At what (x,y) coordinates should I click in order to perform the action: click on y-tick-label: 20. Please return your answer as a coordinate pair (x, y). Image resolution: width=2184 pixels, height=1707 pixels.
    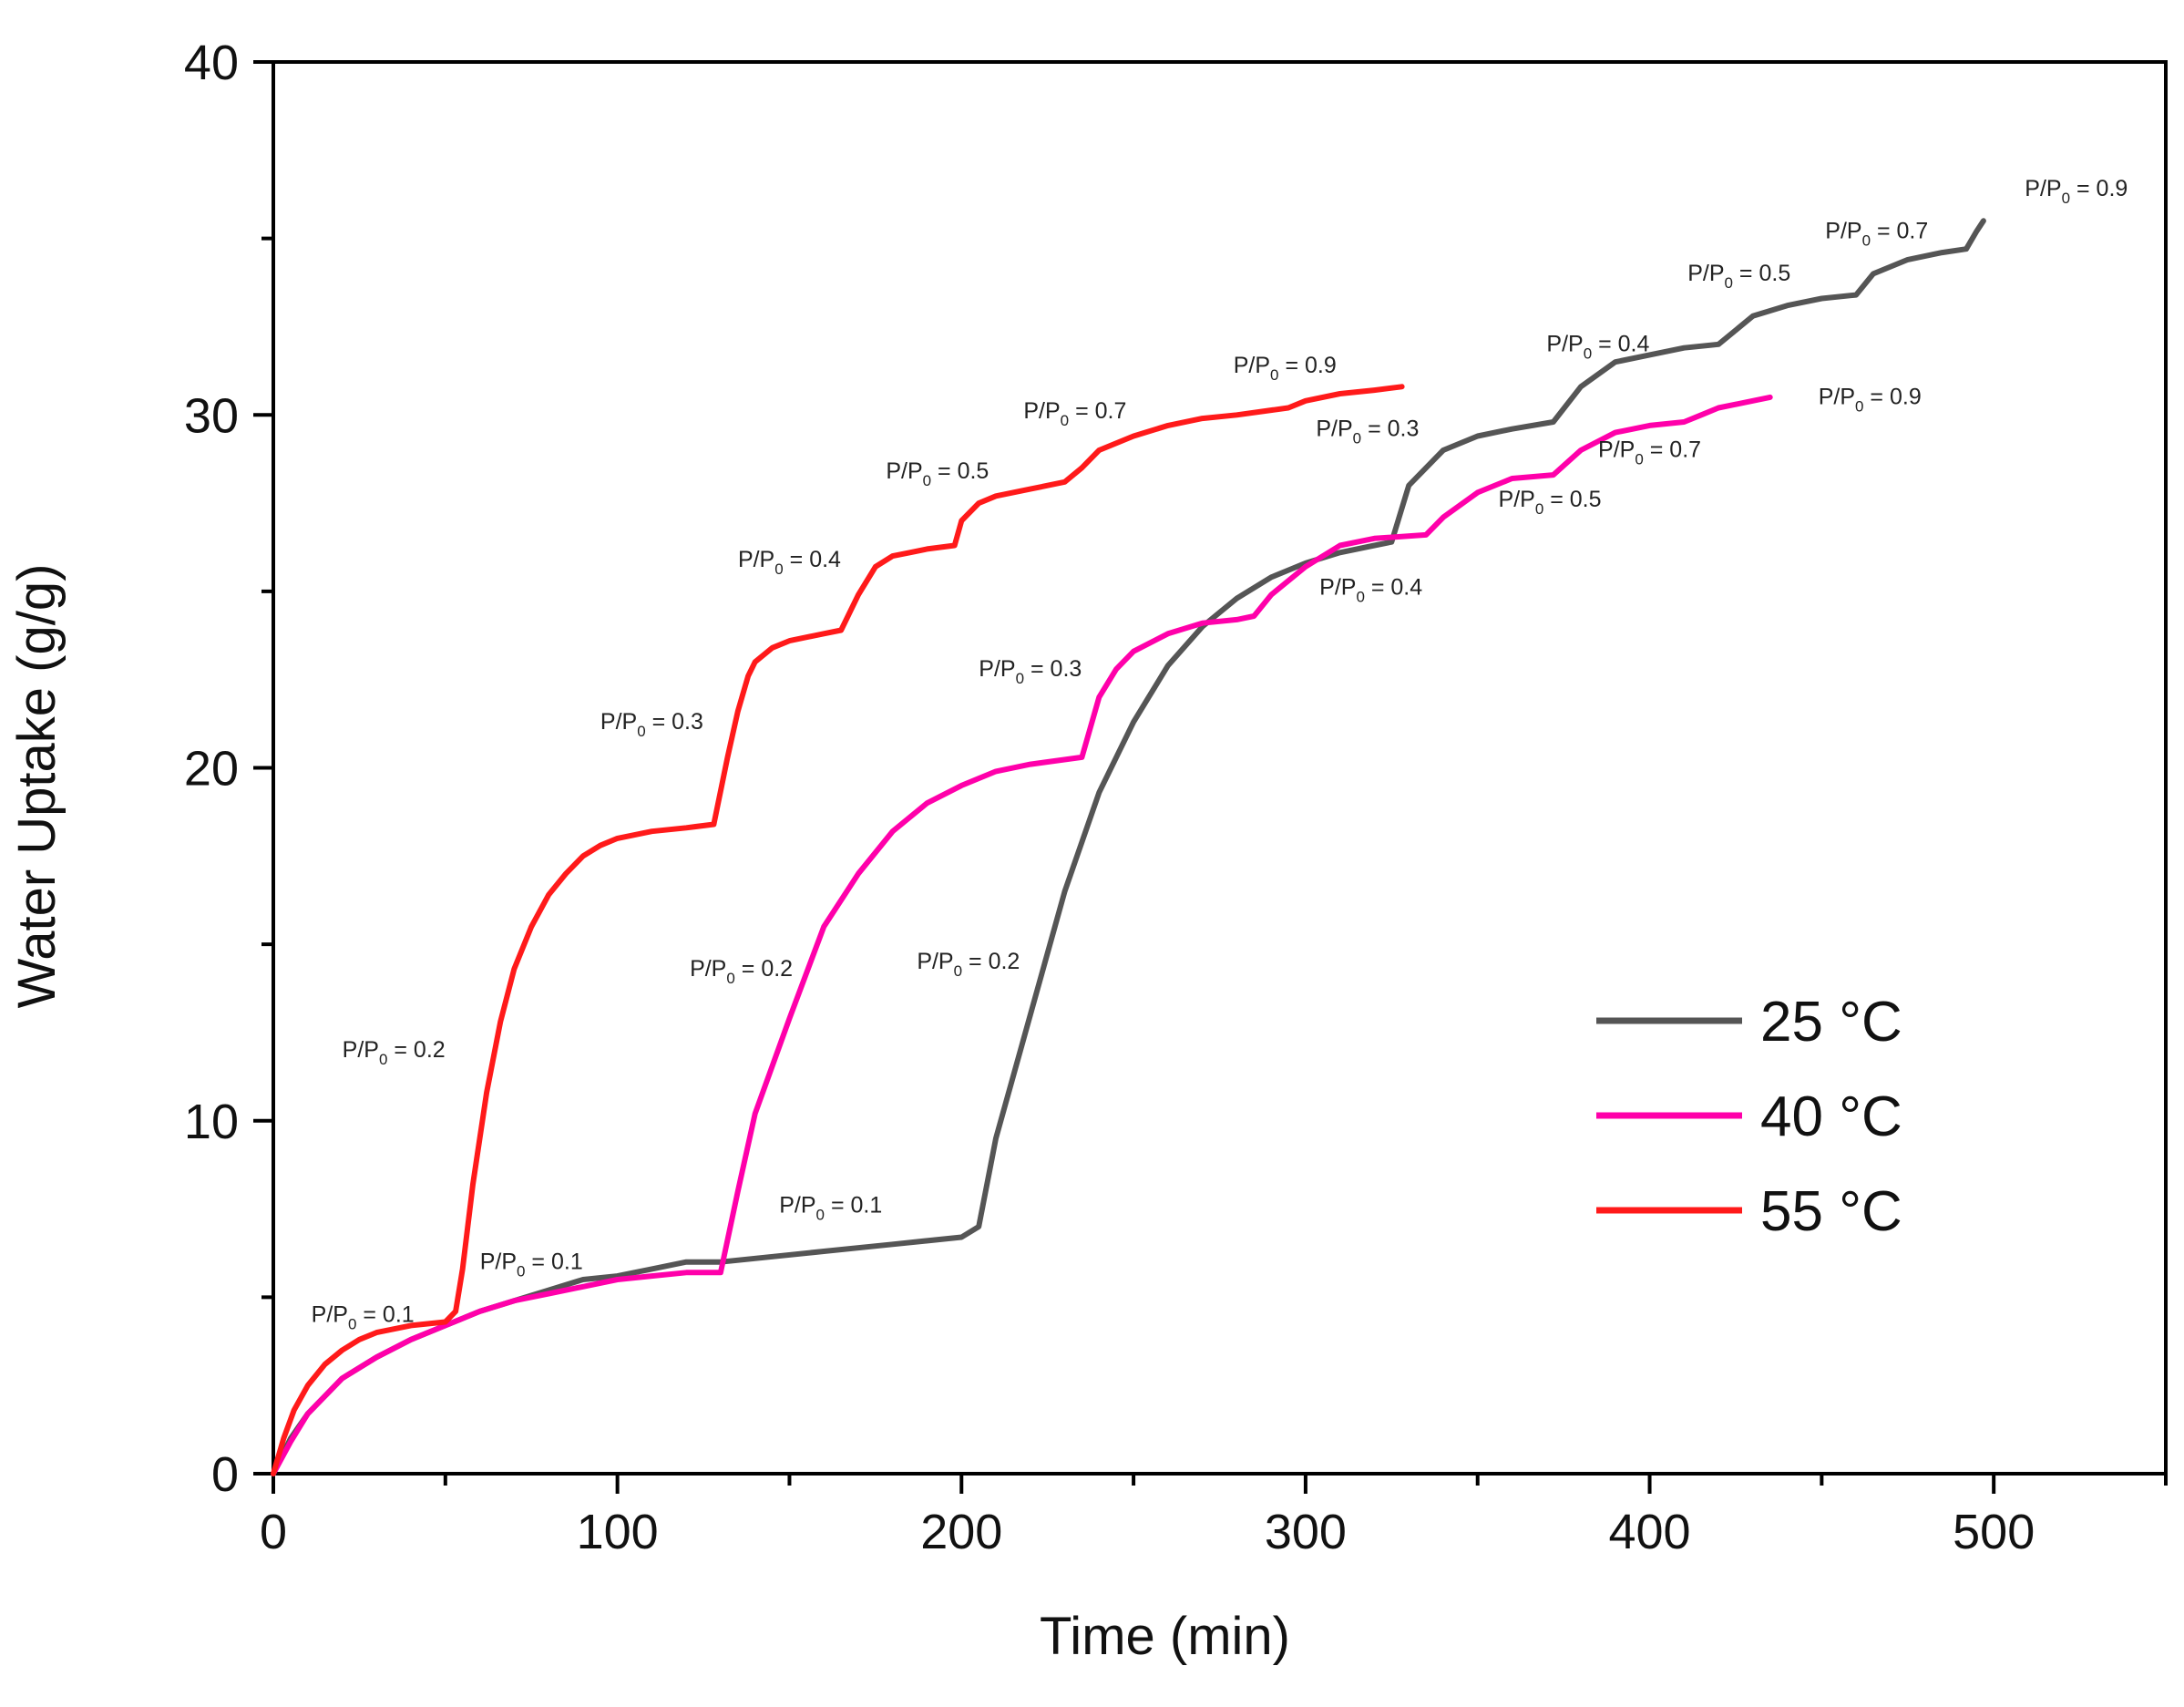
    Looking at the image, I should click on (212, 769).